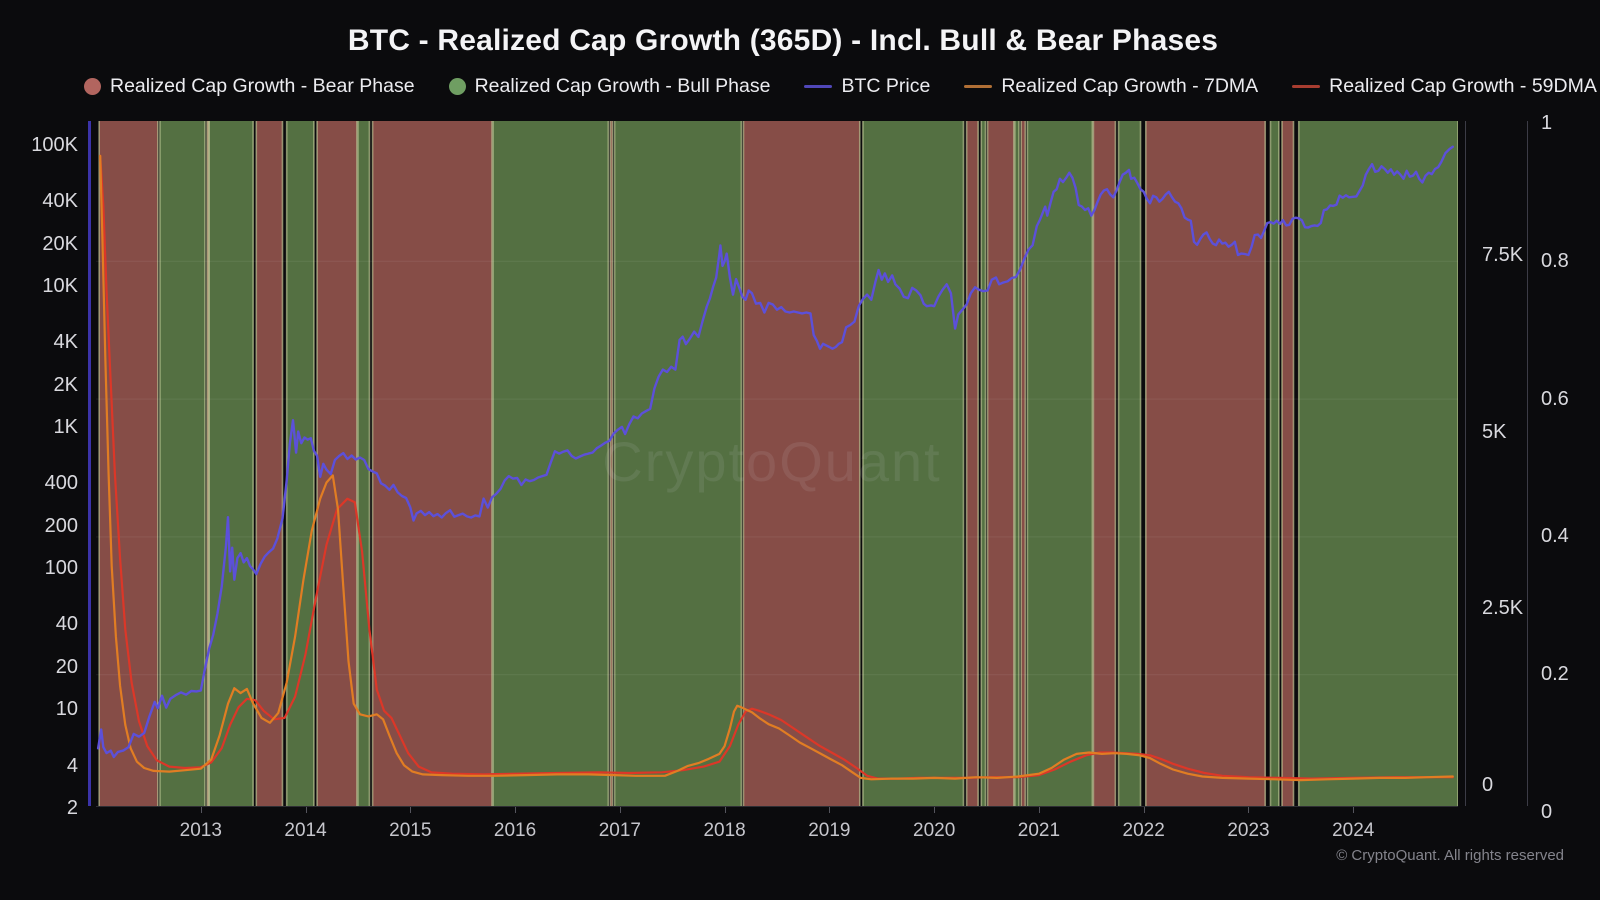  I want to click on legend-item-bear-phase: Realized Cap Growth - Bear Phase, so click(249, 86).